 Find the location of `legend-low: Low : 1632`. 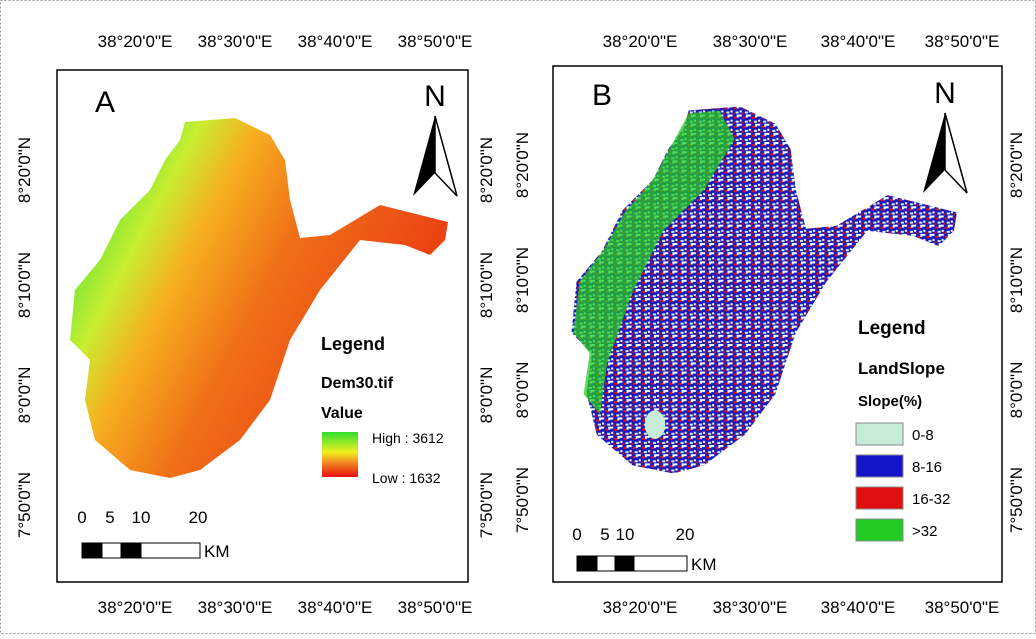

legend-low: Low : 1632 is located at coordinates (406, 478).